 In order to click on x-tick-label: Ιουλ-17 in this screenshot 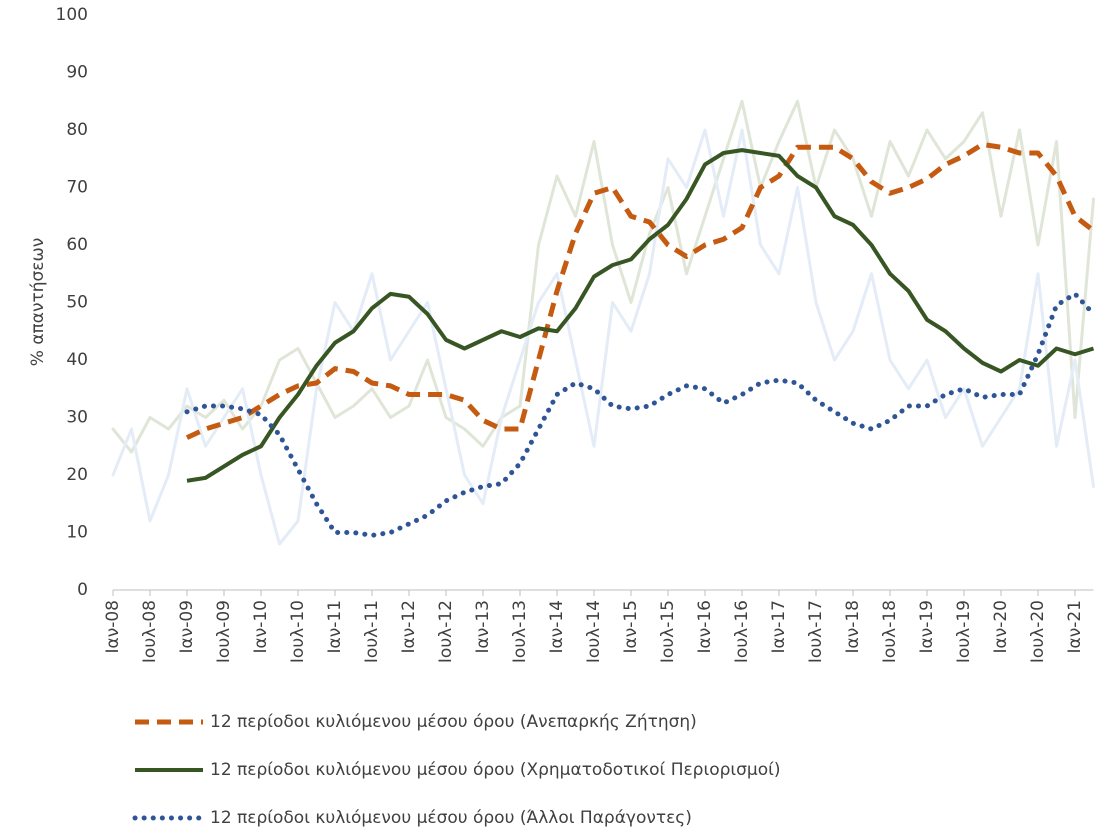, I will do `click(816, 631)`.